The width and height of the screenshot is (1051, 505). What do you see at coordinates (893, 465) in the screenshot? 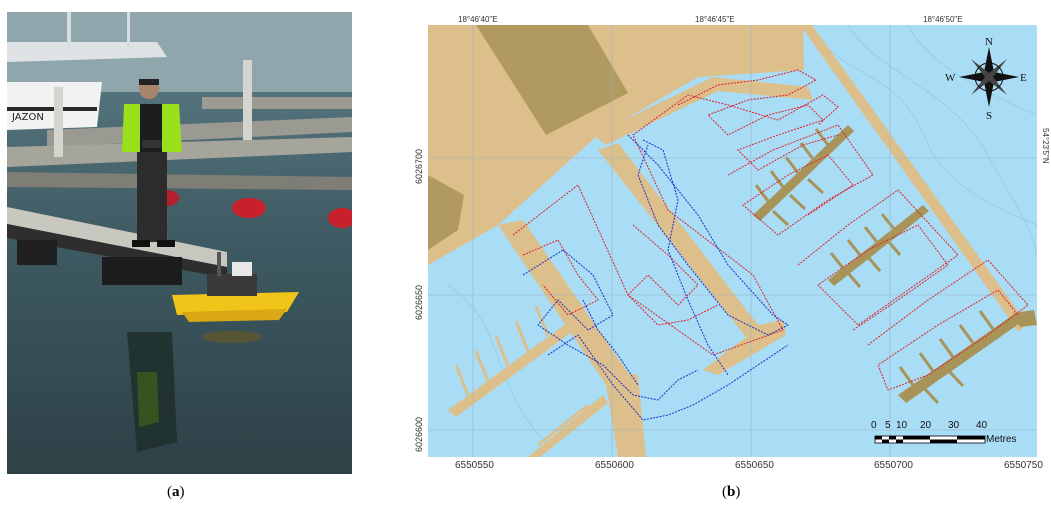
I see `easting-label-4: 6550700` at bounding box center [893, 465].